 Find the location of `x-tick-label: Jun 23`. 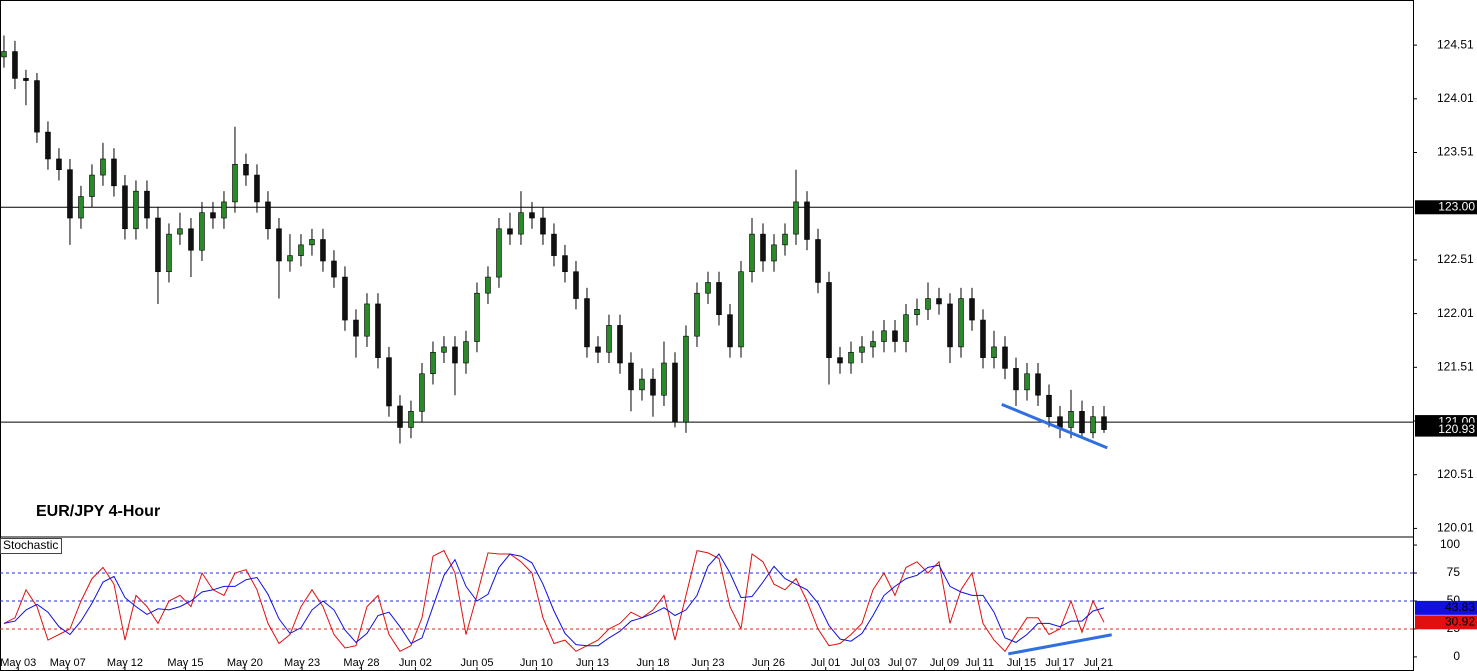

x-tick-label: Jun 23 is located at coordinates (707, 663).